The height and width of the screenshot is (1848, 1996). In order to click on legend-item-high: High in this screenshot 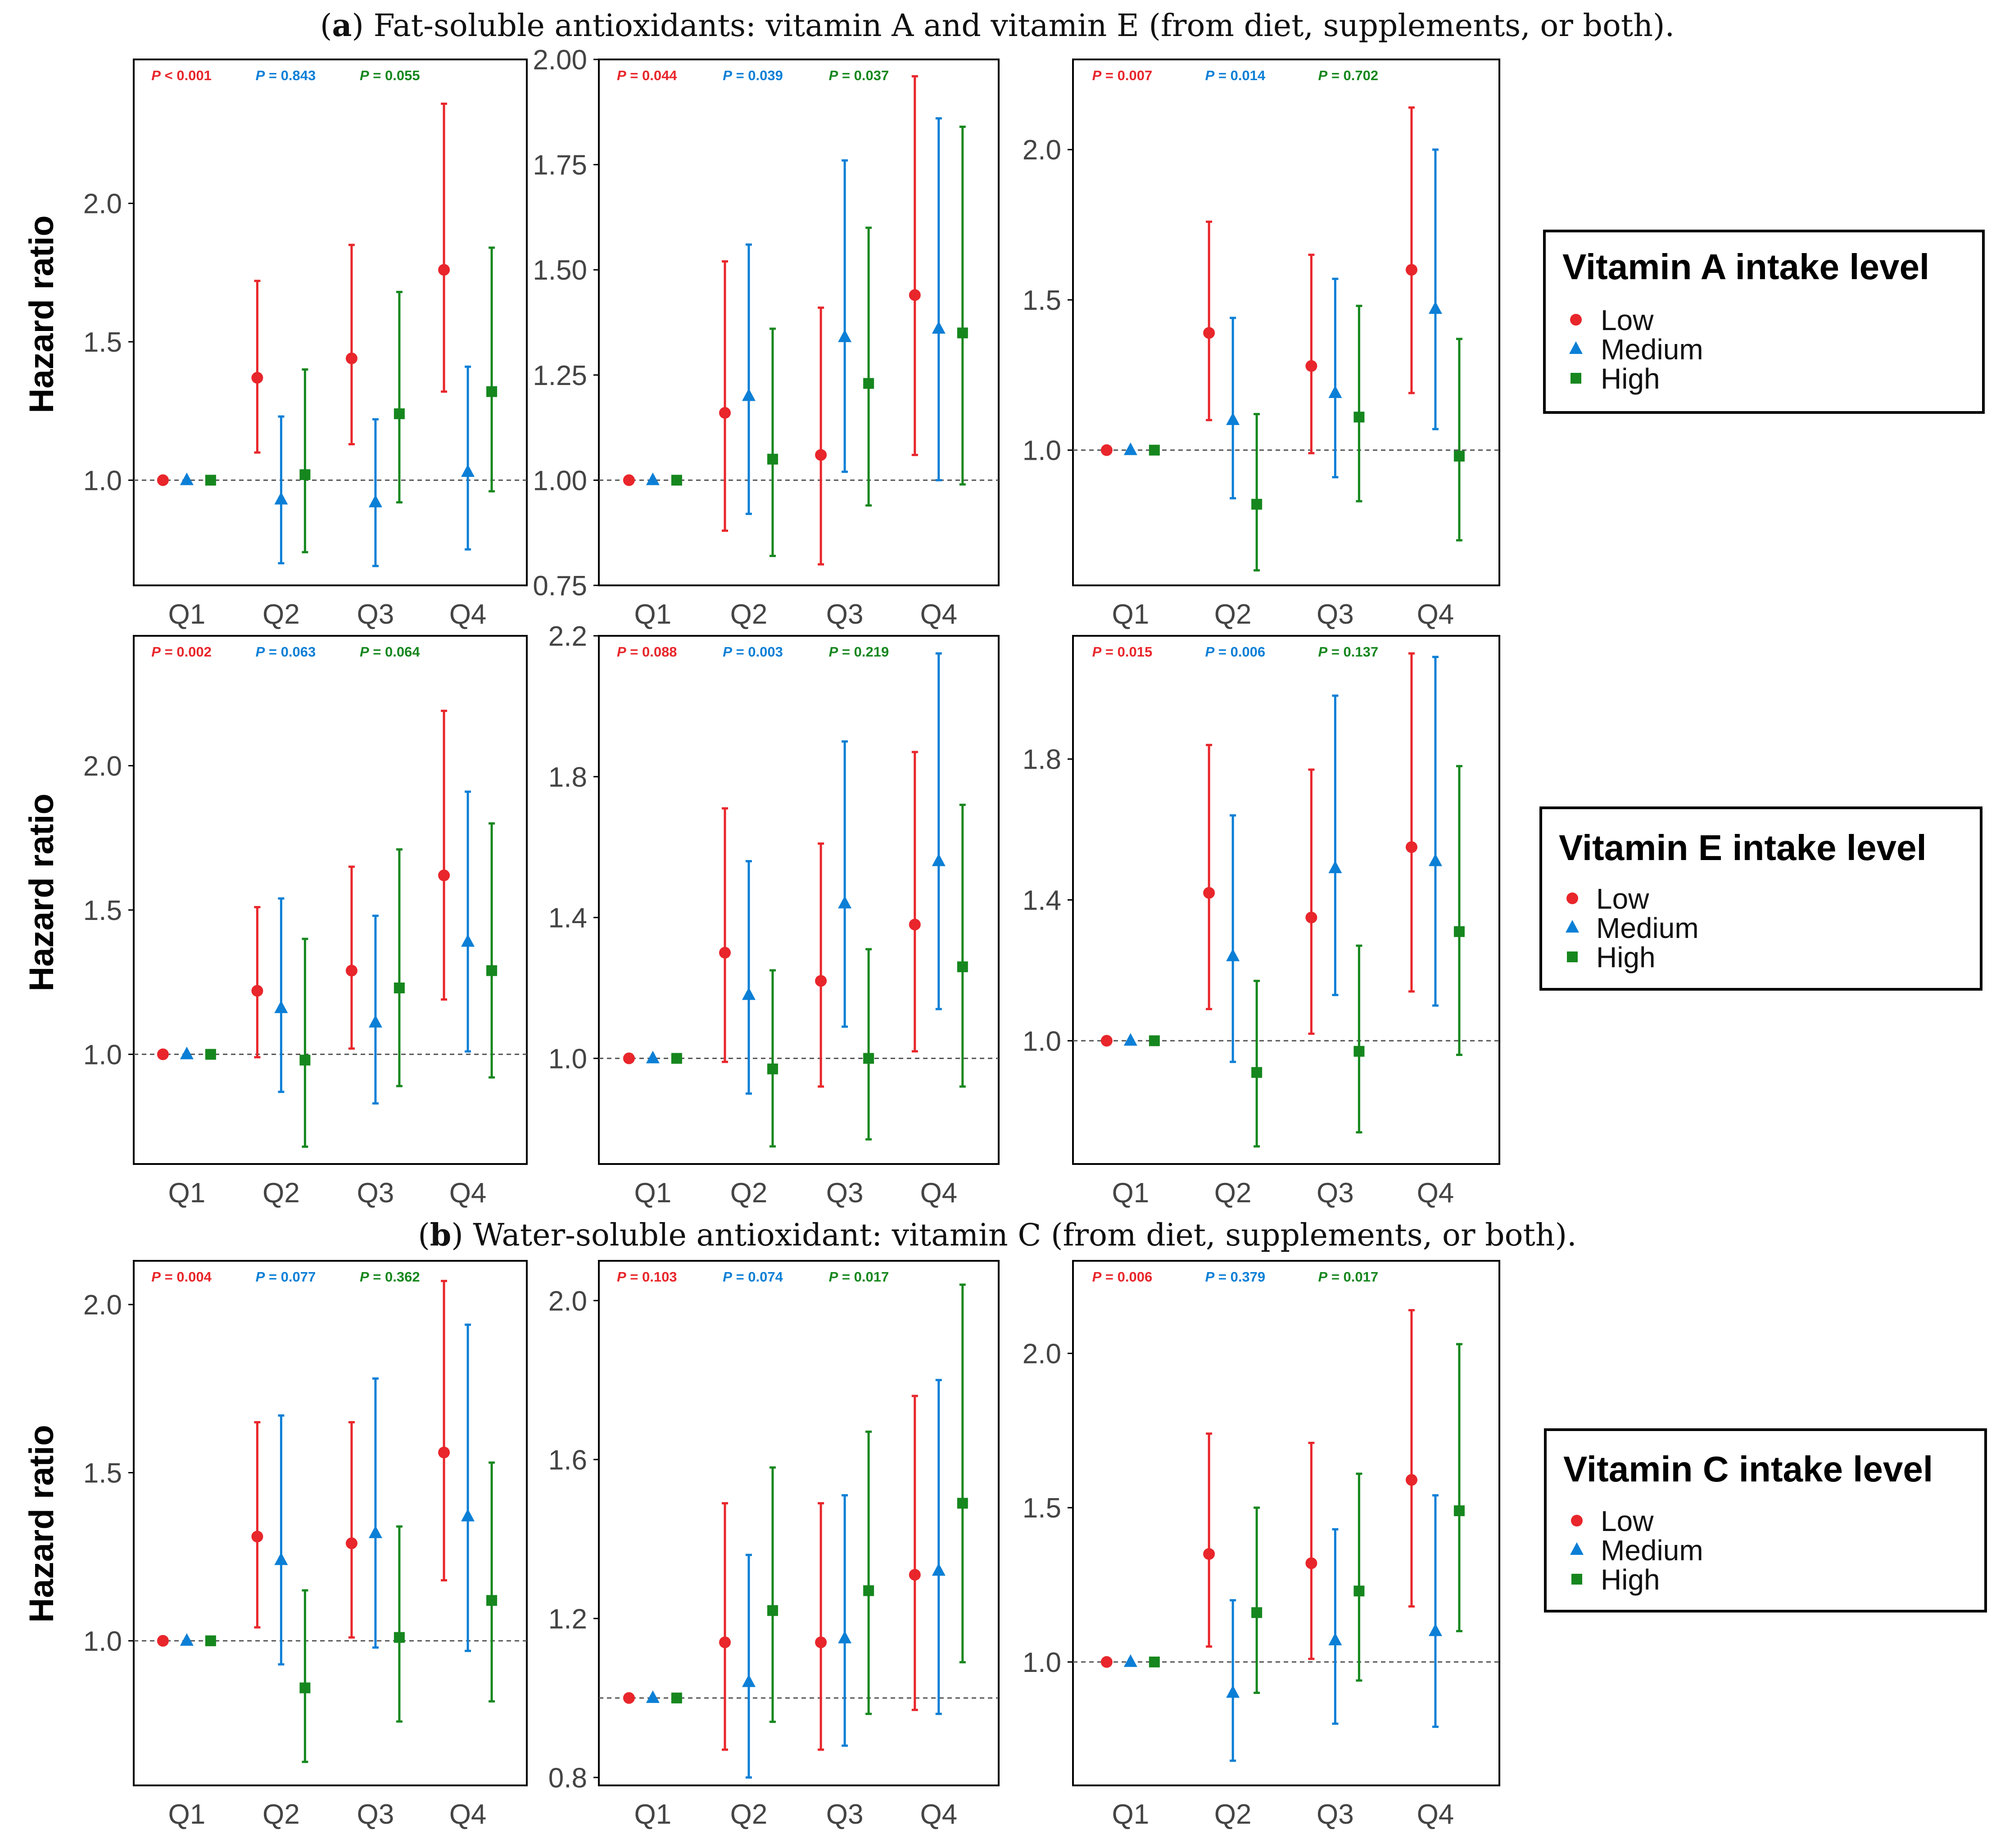, I will do `click(1630, 379)`.